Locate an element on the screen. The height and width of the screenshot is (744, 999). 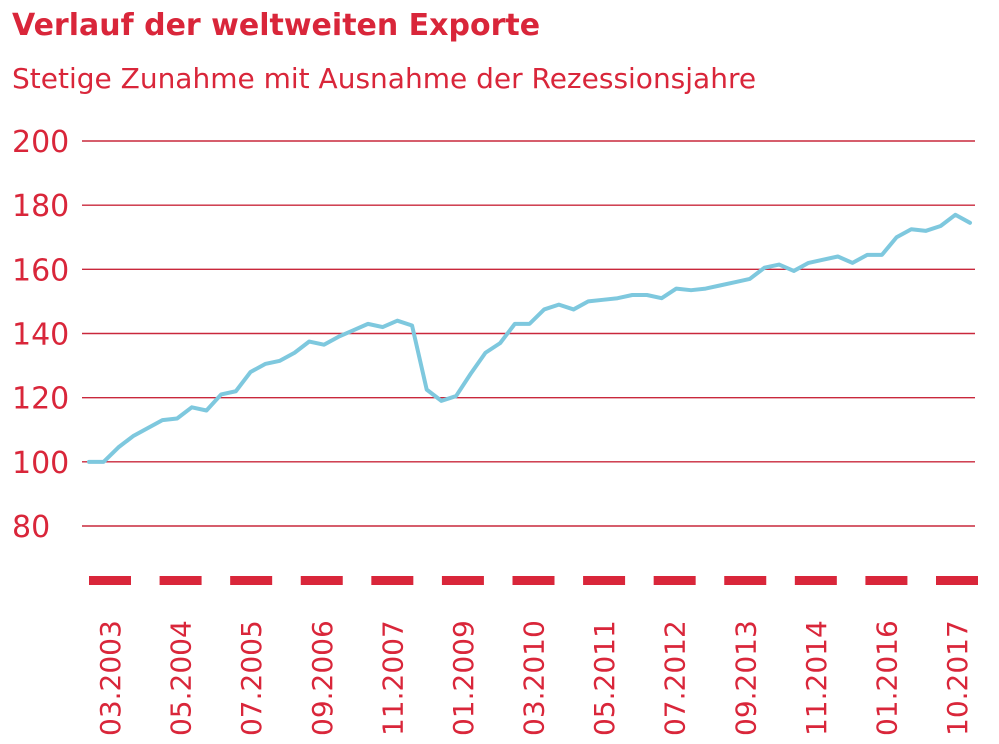
chart-title: Verlauf der weltweiten Exporte is located at coordinates (276, 25).